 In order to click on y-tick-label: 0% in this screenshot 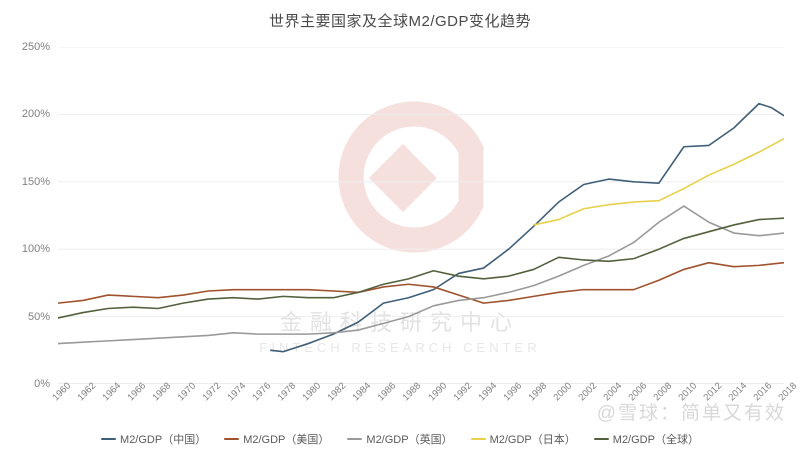, I will do `click(42, 384)`.